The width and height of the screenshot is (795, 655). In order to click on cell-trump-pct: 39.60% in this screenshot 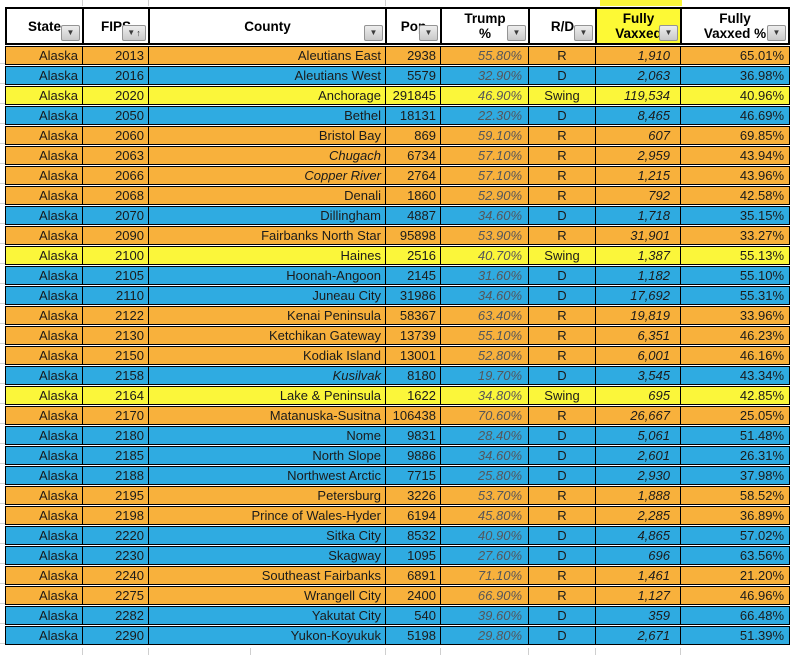, I will do `click(484, 615)`.